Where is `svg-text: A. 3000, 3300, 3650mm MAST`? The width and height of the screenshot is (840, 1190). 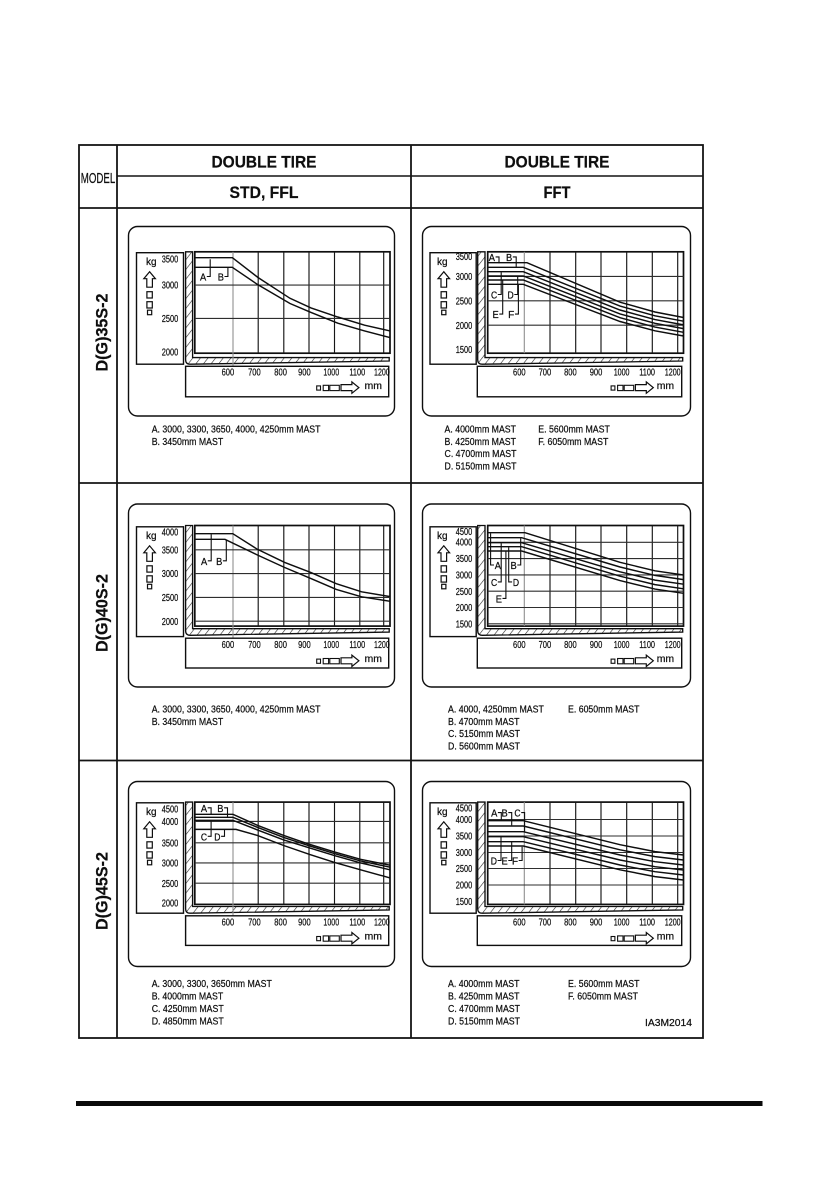
svg-text: A. 3000, 3300, 3650mm MAST is located at coordinates (212, 984).